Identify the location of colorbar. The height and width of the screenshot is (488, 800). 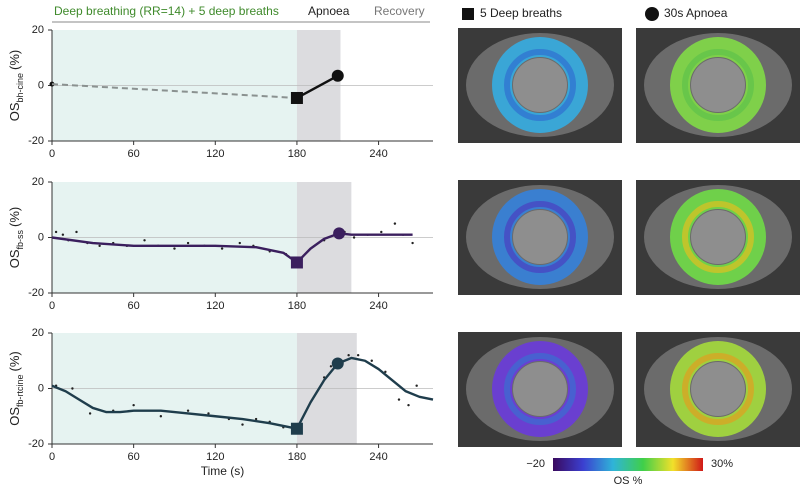
(628, 464).